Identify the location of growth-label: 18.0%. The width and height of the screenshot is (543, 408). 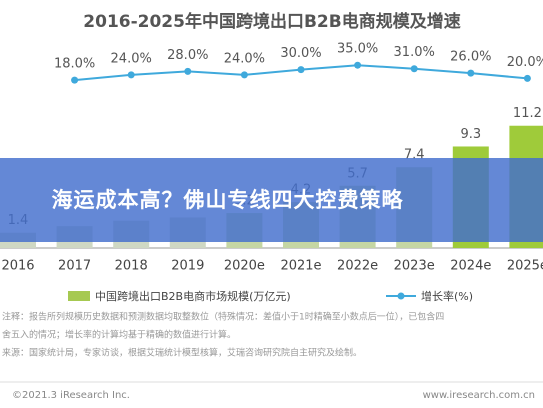
(74, 64).